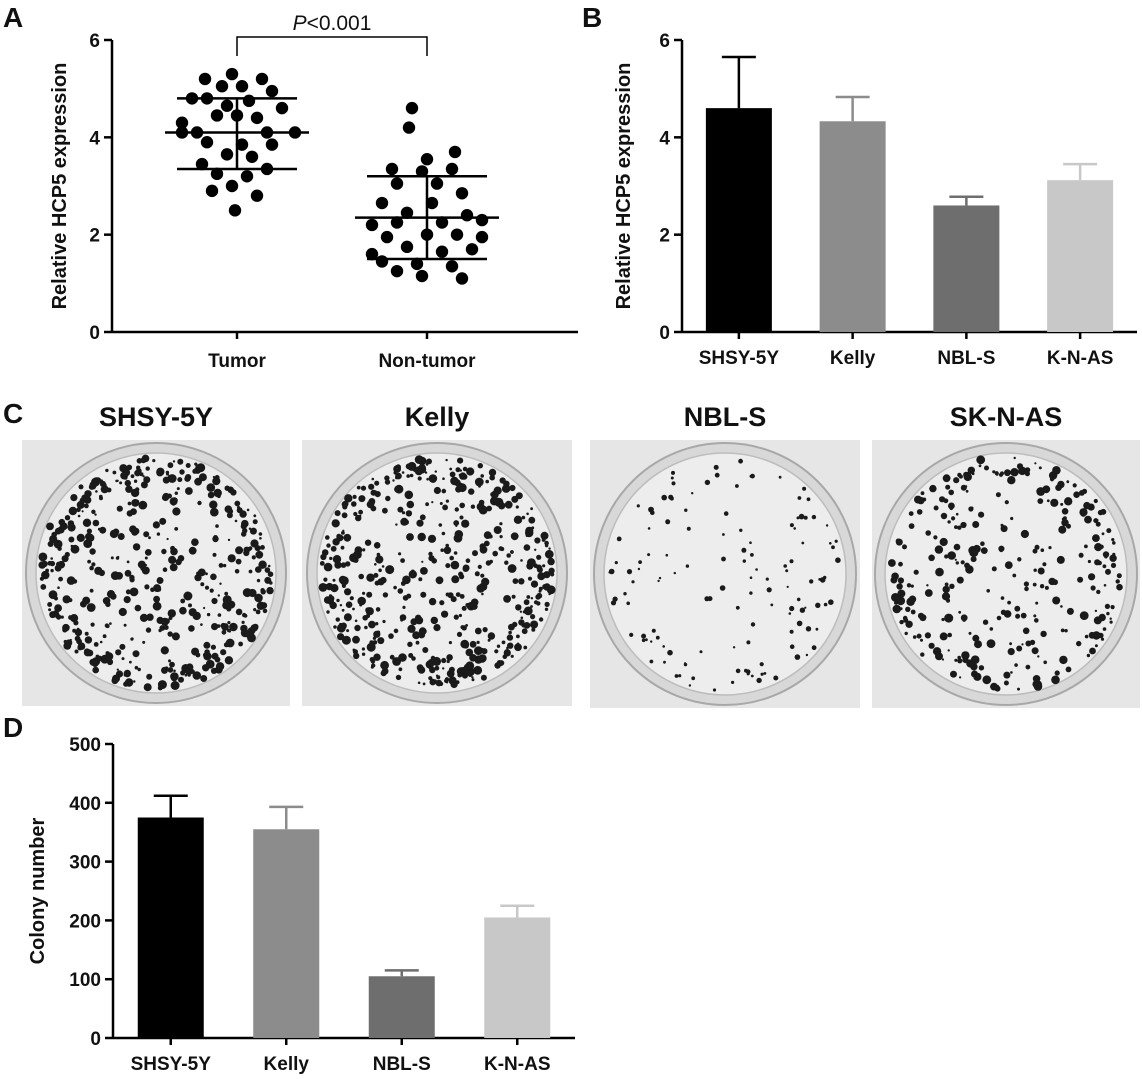  Describe the element at coordinates (739, 358) in the screenshot. I see `x-tick-label: SHSY-5Y` at that location.